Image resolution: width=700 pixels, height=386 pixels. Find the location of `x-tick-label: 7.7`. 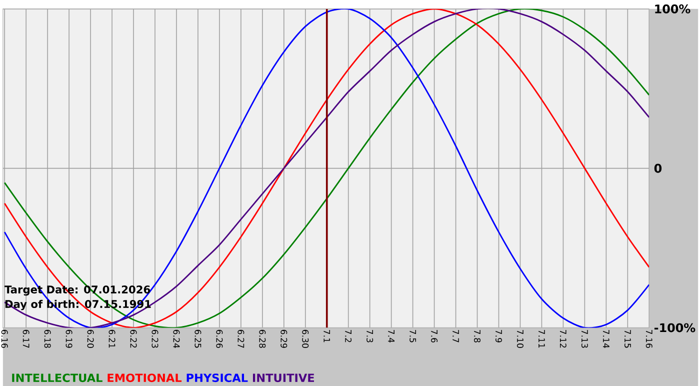

x-tick-label: 7.7 is located at coordinates (455, 336).